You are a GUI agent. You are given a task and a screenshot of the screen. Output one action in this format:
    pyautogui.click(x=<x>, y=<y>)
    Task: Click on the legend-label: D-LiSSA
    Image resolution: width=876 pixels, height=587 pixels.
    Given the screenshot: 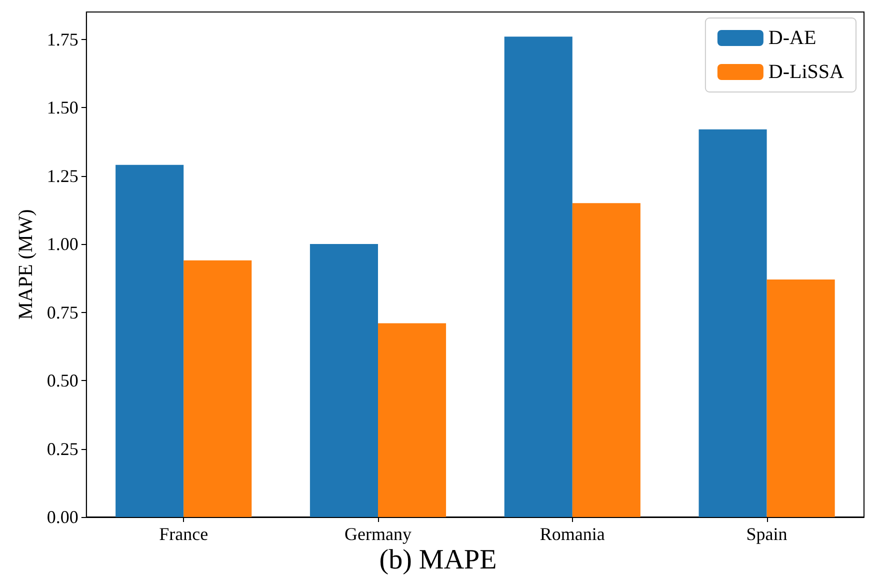 What is the action you would take?
    pyautogui.click(x=806, y=72)
    